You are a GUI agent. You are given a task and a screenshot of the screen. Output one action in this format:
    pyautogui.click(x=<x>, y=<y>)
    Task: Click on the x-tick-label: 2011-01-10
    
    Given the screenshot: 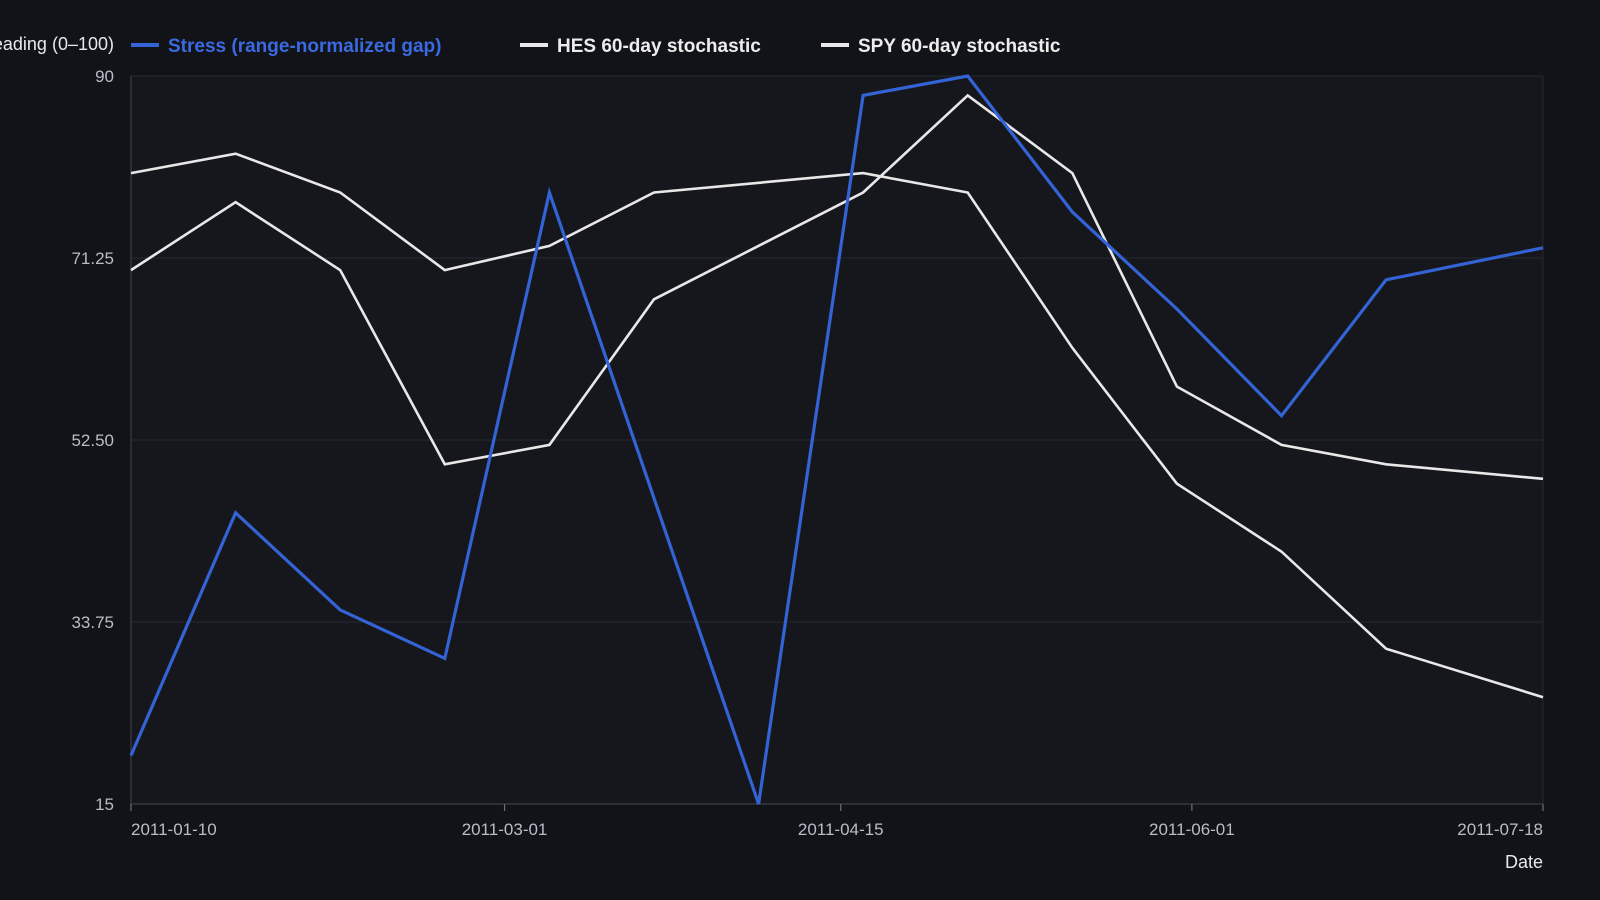 What is the action you would take?
    pyautogui.click(x=174, y=829)
    